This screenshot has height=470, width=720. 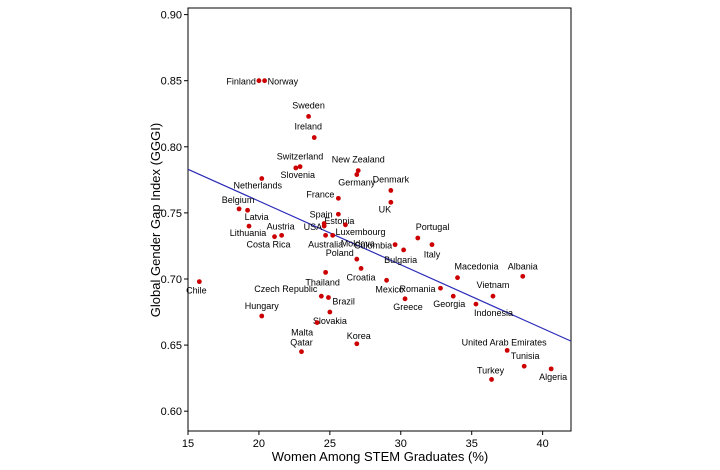 What do you see at coordinates (360, 232) in the screenshot?
I see `point-label: Luxembourg` at bounding box center [360, 232].